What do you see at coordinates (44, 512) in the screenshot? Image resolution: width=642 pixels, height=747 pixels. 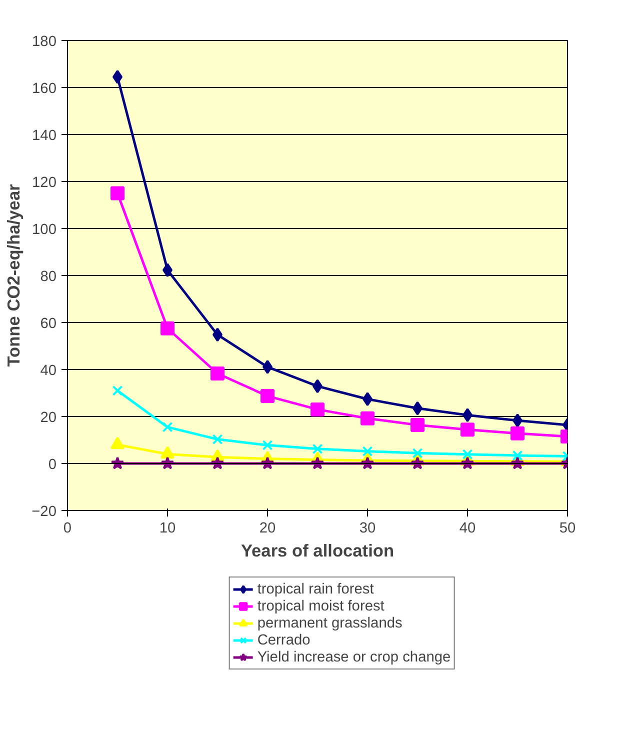 I see `y-tick-label: −20` at bounding box center [44, 512].